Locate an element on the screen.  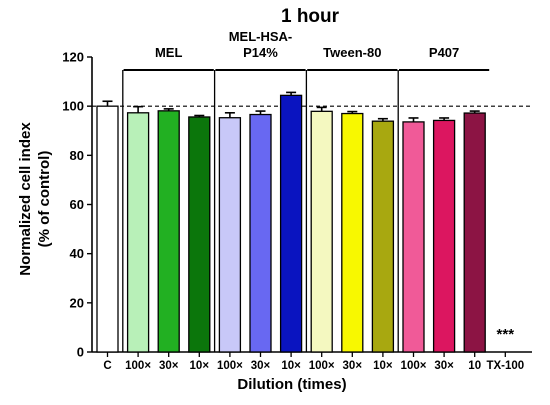
x-axis-title: Dilution (times) is located at coordinates (291, 384).